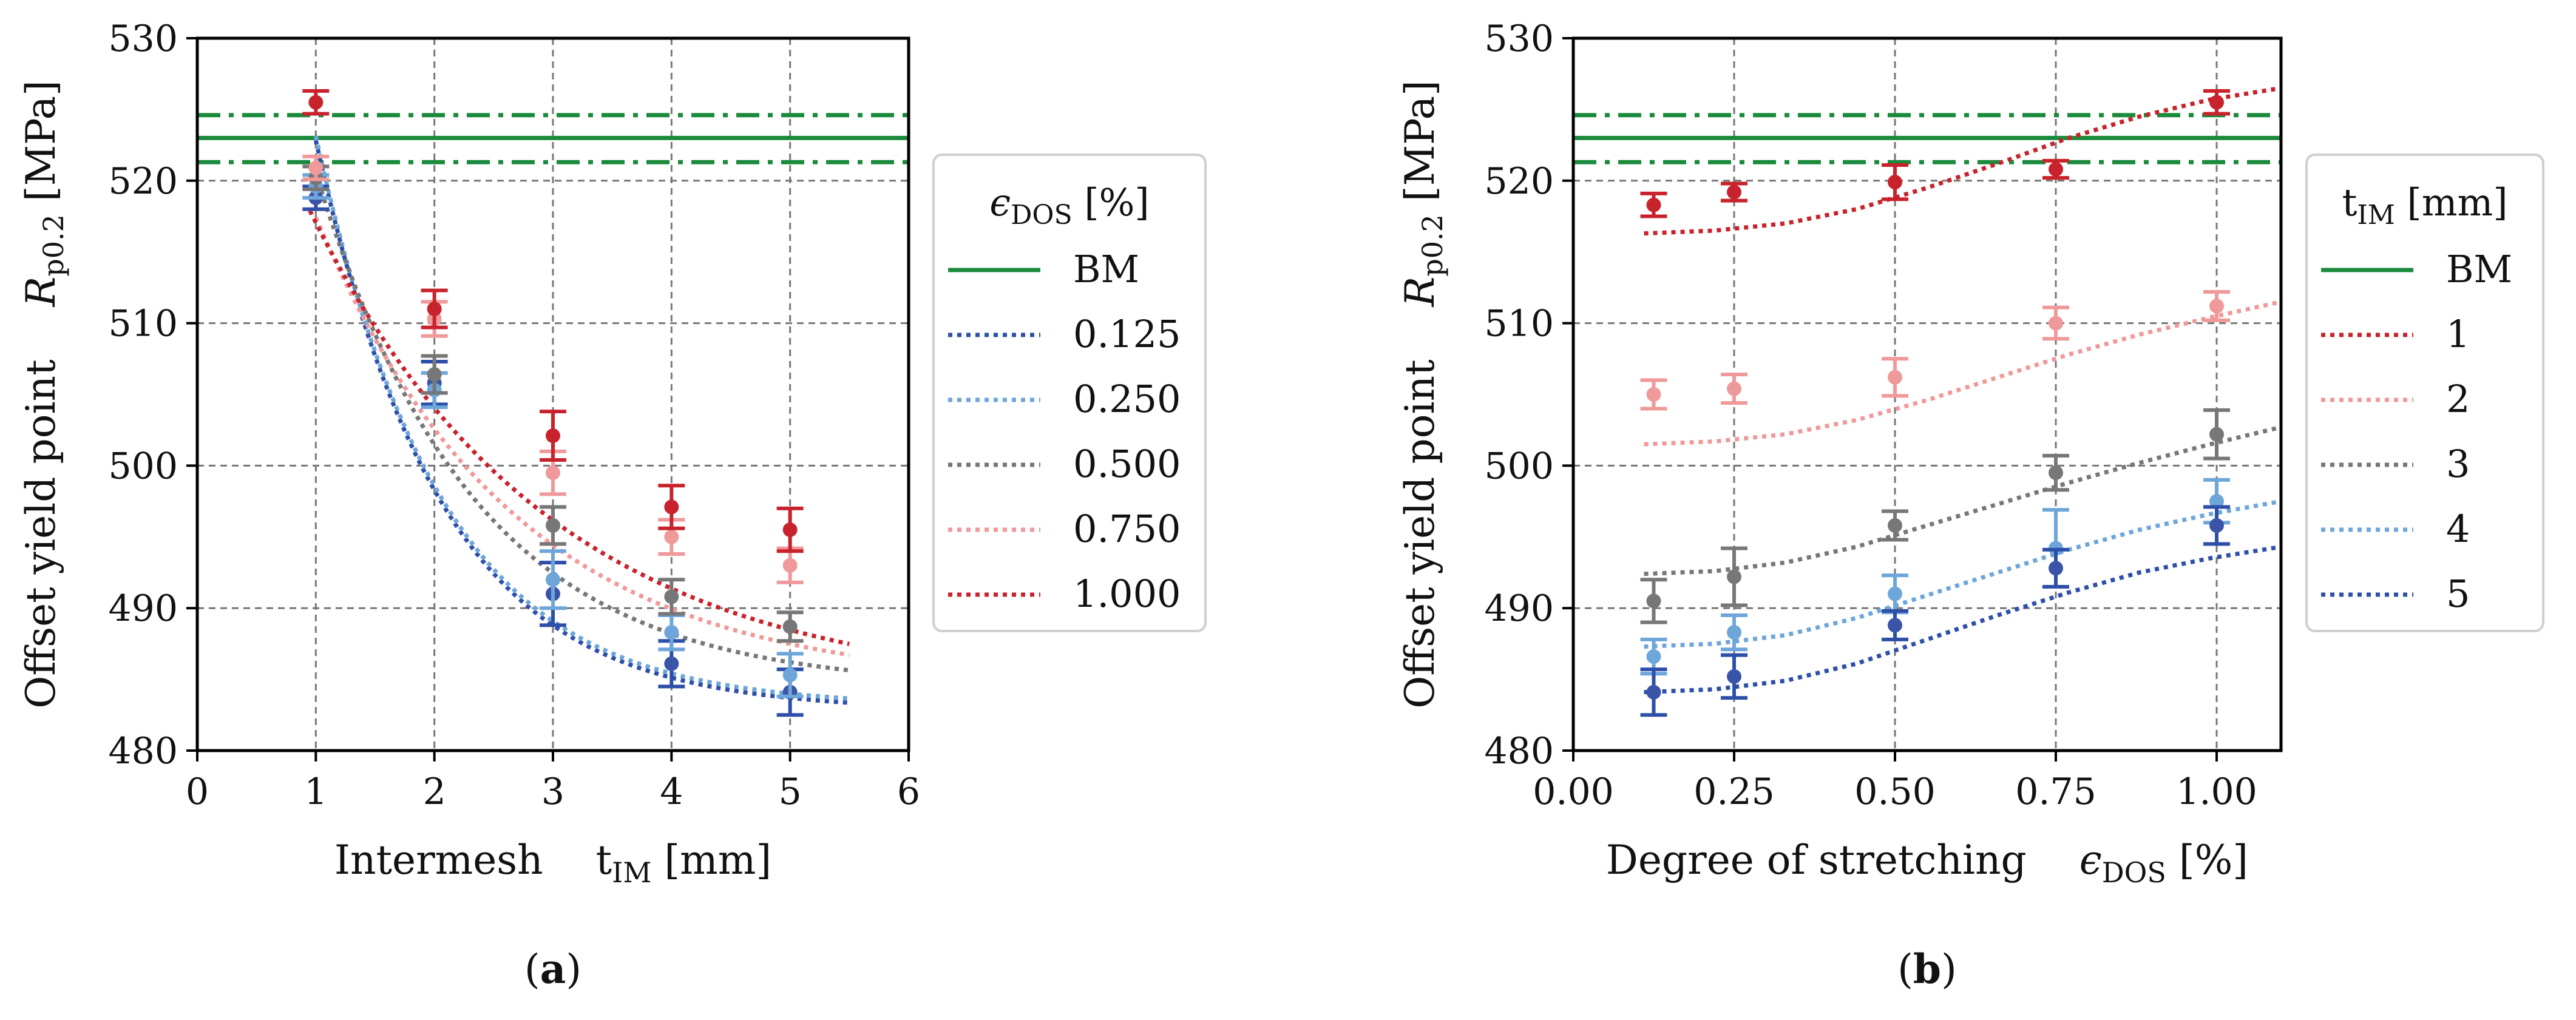  I want to click on legend: ϵDOS [%] BM 0.125 0.250 0.500 0.750 1.000, so click(1070, 393).